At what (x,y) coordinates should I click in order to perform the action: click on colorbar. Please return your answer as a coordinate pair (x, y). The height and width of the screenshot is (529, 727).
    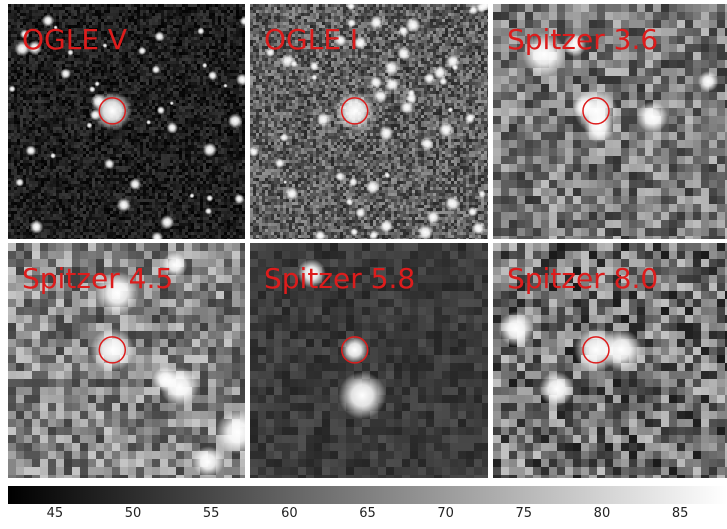
    Looking at the image, I should click on (367, 495).